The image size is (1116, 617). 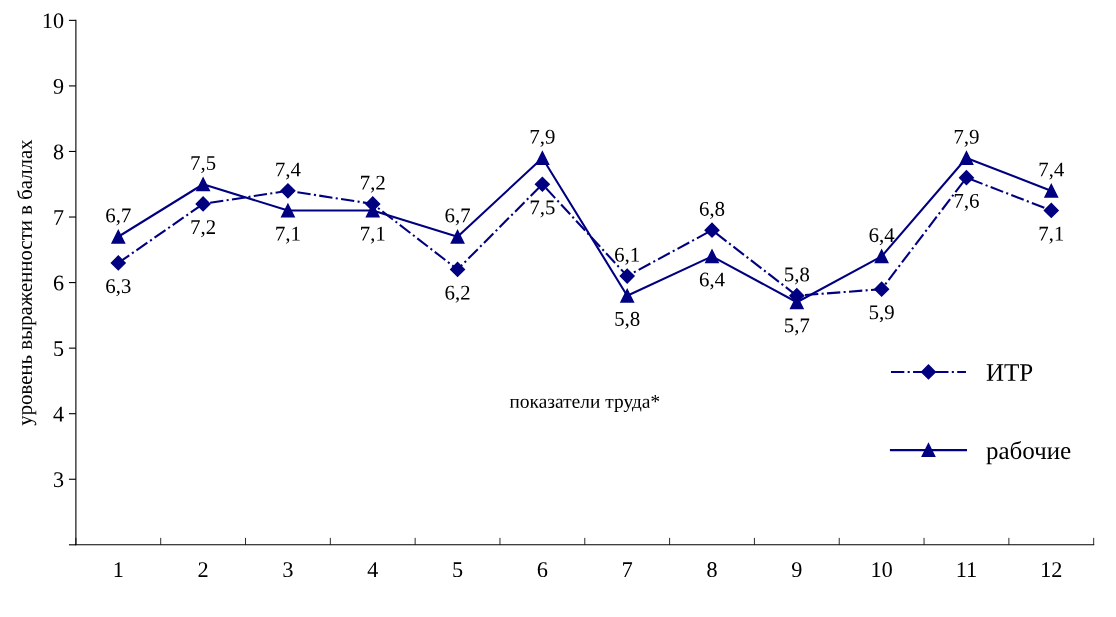 I want to click on x-tick-label: 5, so click(x=458, y=570).